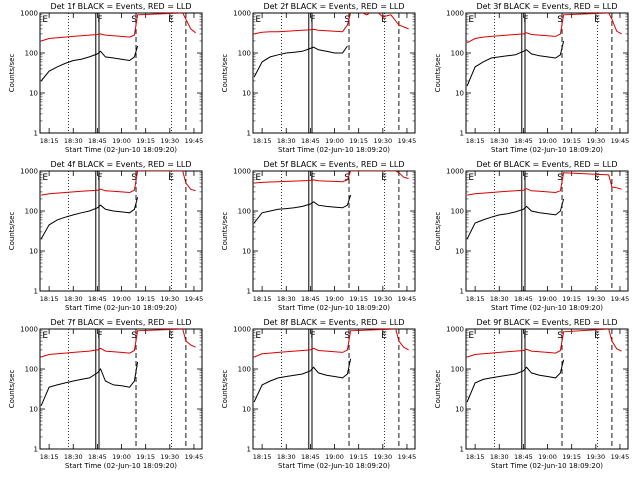  I want to click on panel-title: Det 7f BLACK = Events, RED = LLD, so click(120, 322).